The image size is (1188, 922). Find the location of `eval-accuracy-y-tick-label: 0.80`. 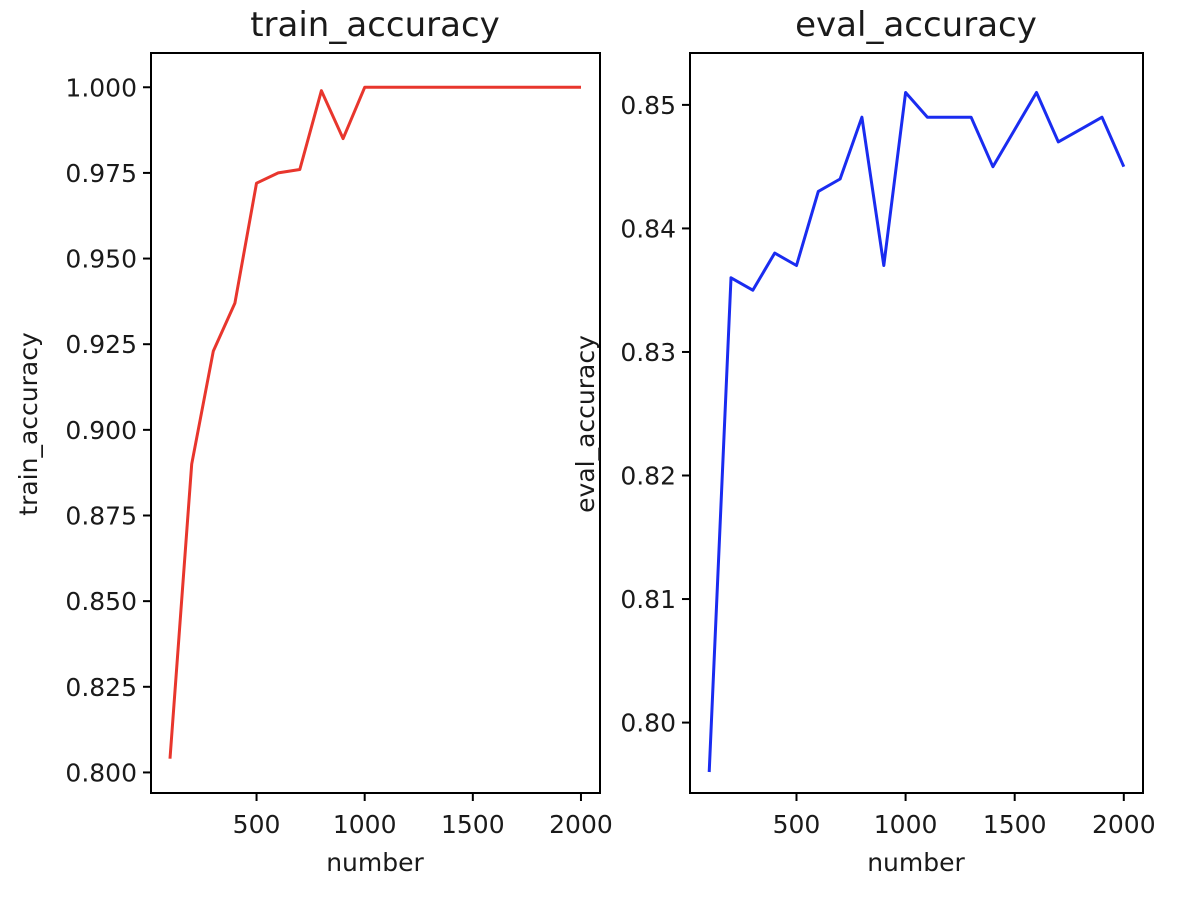

eval-accuracy-y-tick-label: 0.80 is located at coordinates (648, 723).